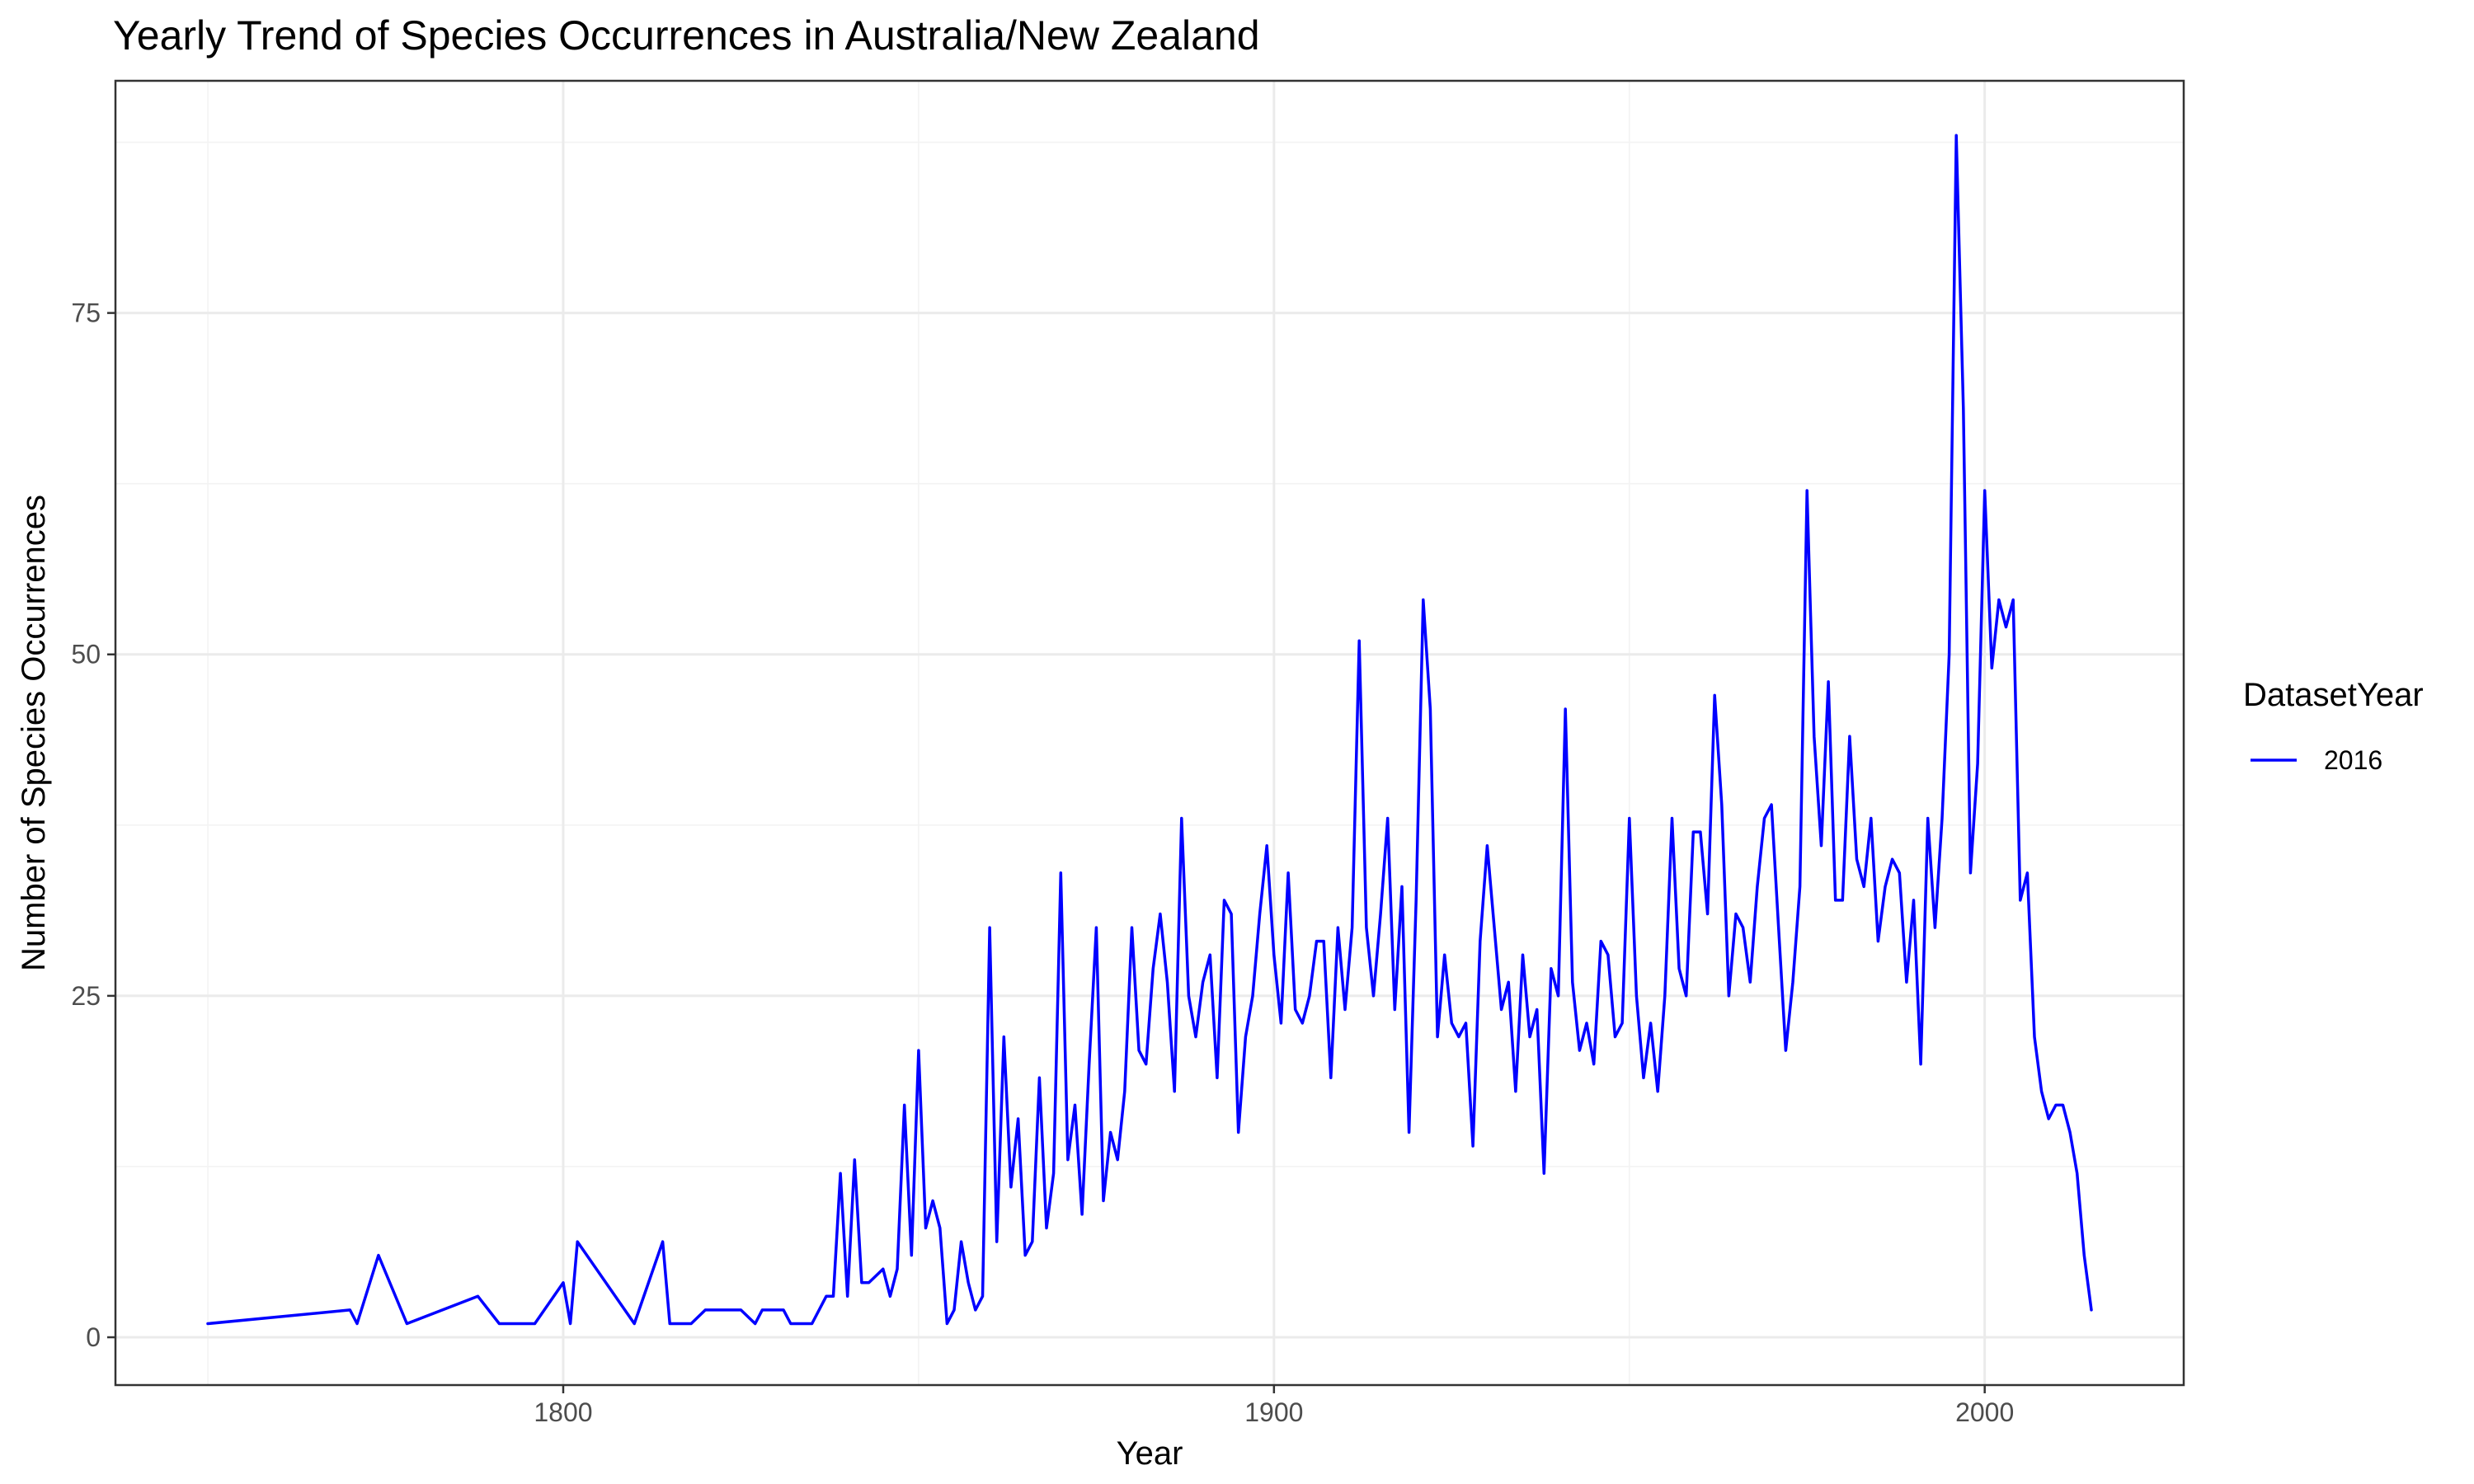 Image resolution: width=2474 pixels, height=1484 pixels. What do you see at coordinates (2353, 760) in the screenshot?
I see `legend-label-2016: 2016` at bounding box center [2353, 760].